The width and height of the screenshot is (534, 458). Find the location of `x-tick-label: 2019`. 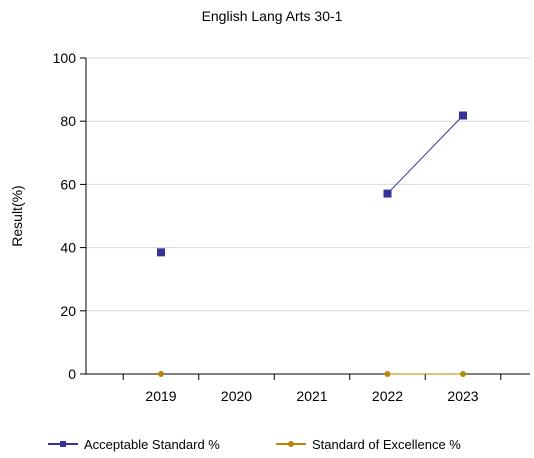

x-tick-label: 2019 is located at coordinates (160, 396).